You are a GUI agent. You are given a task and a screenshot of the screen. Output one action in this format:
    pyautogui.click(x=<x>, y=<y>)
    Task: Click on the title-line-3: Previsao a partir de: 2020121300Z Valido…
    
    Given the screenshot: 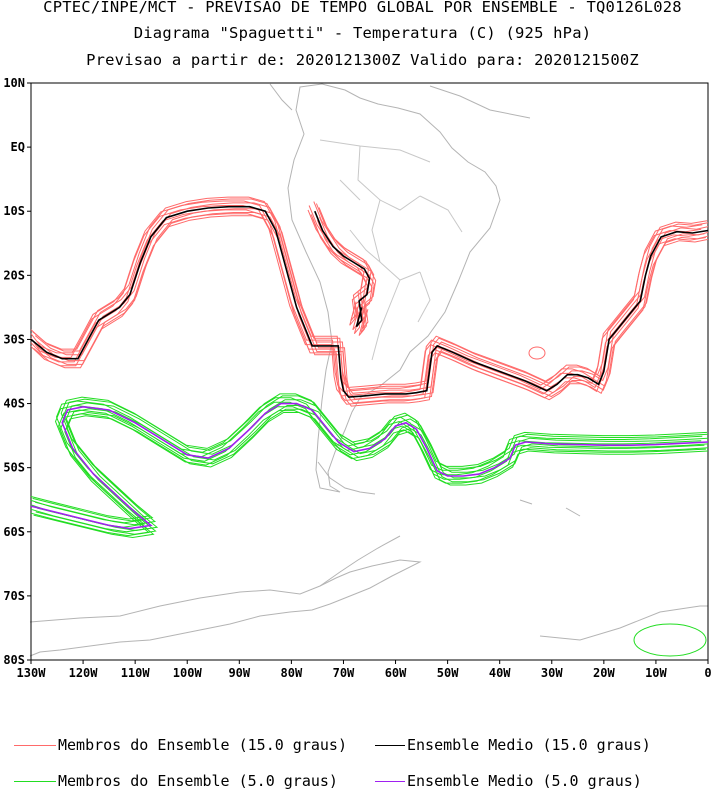 What is the action you would take?
    pyautogui.click(x=362, y=60)
    